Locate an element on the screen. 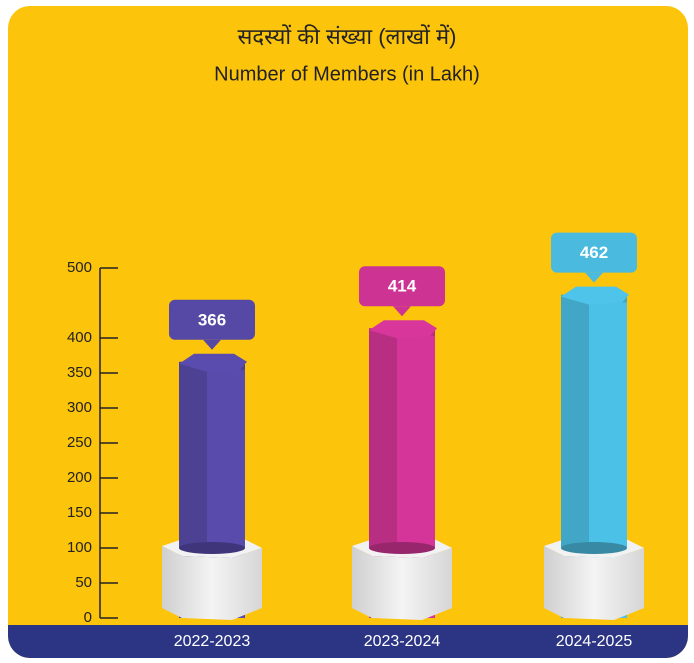 The image size is (694, 663). y-tick-label: 150 is located at coordinates (79, 512).